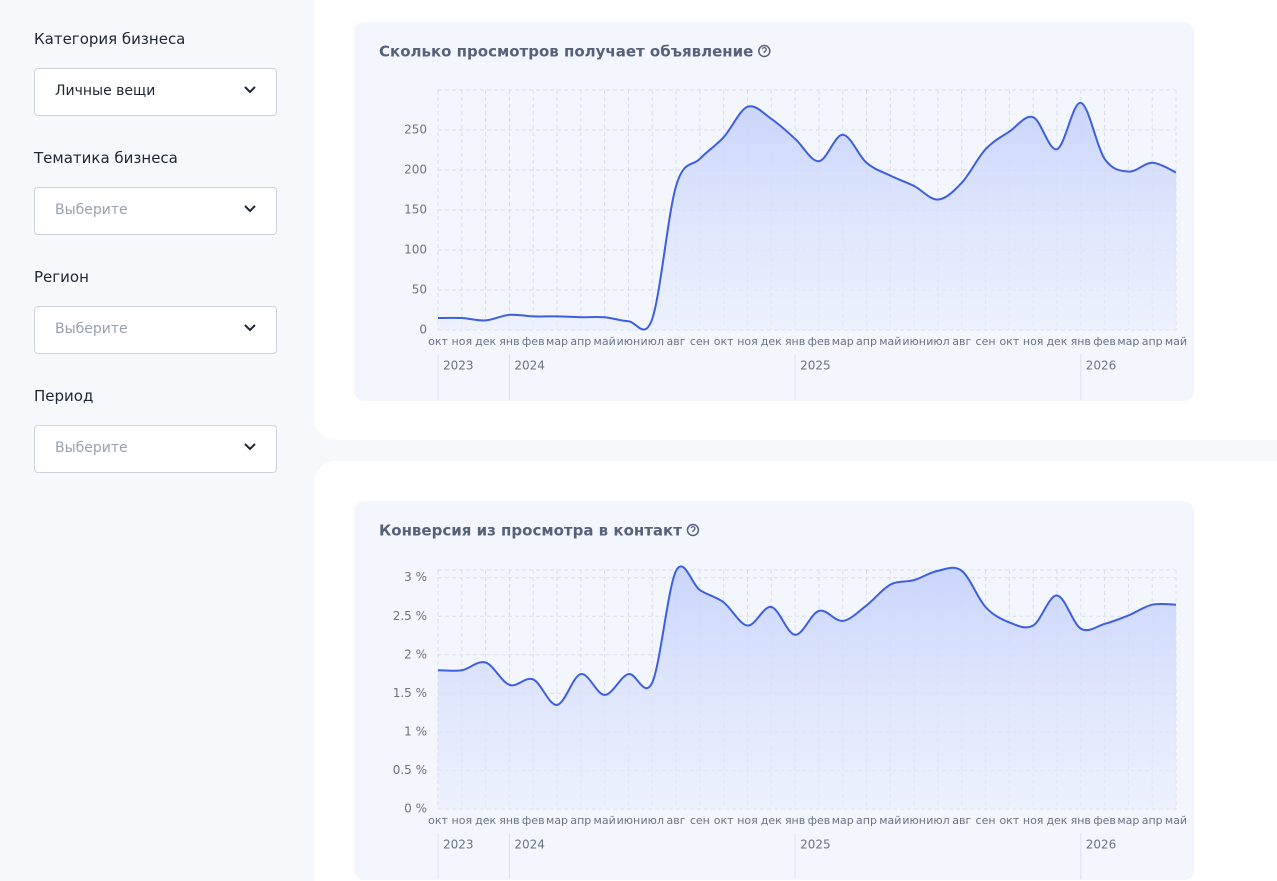 This screenshot has height=881, width=1277. What do you see at coordinates (410, 616) in the screenshot?
I see `y-tick-label: 2.5 %` at bounding box center [410, 616].